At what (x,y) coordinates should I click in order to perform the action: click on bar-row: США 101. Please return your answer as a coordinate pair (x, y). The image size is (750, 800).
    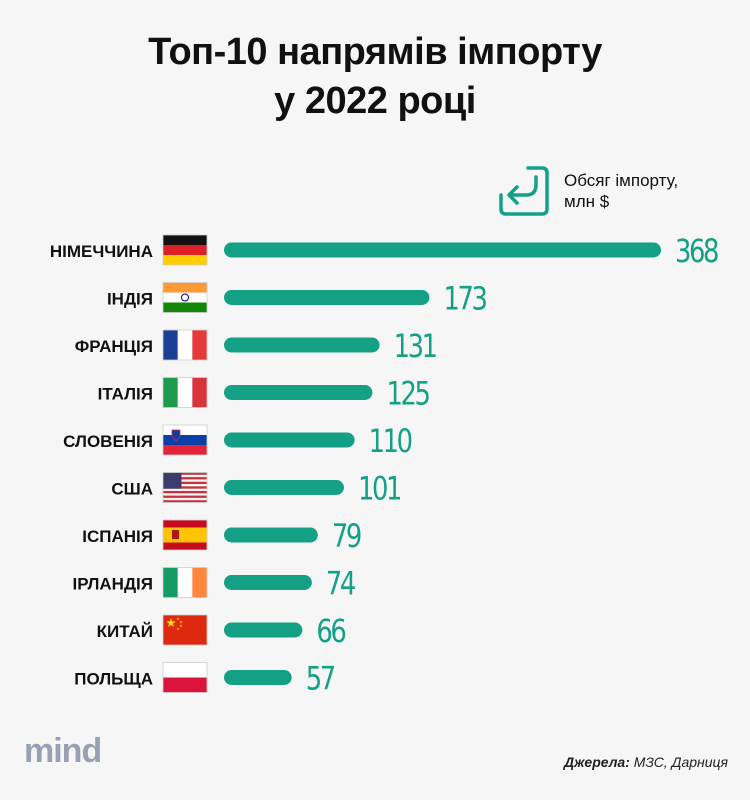
    Looking at the image, I should click on (257, 489).